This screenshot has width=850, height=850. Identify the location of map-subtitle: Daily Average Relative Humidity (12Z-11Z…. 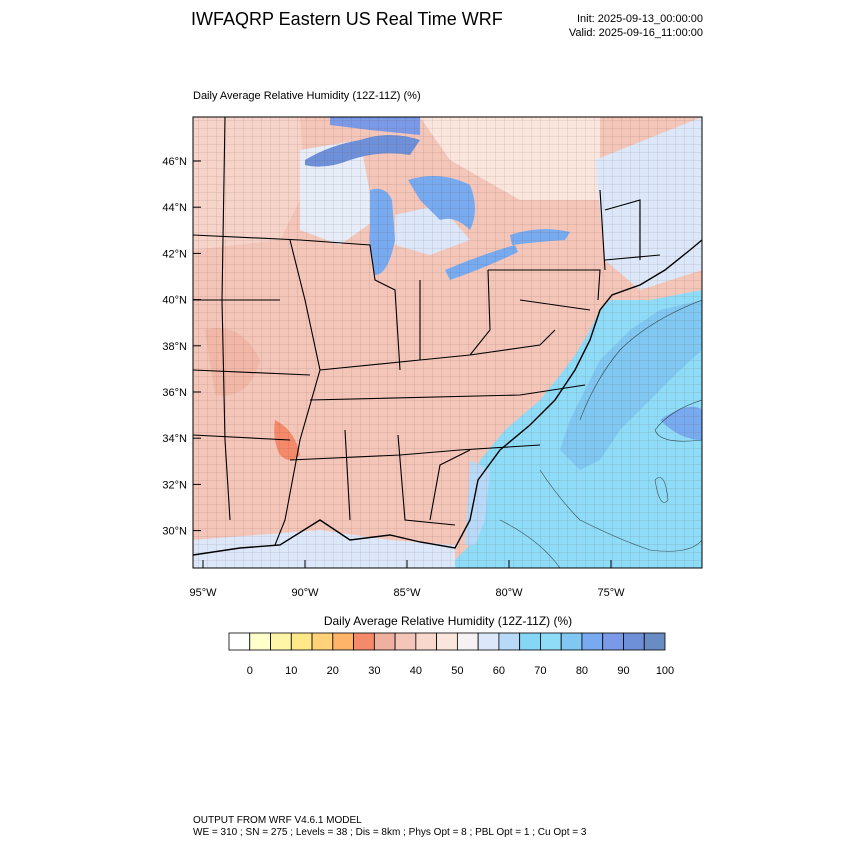
(307, 96).